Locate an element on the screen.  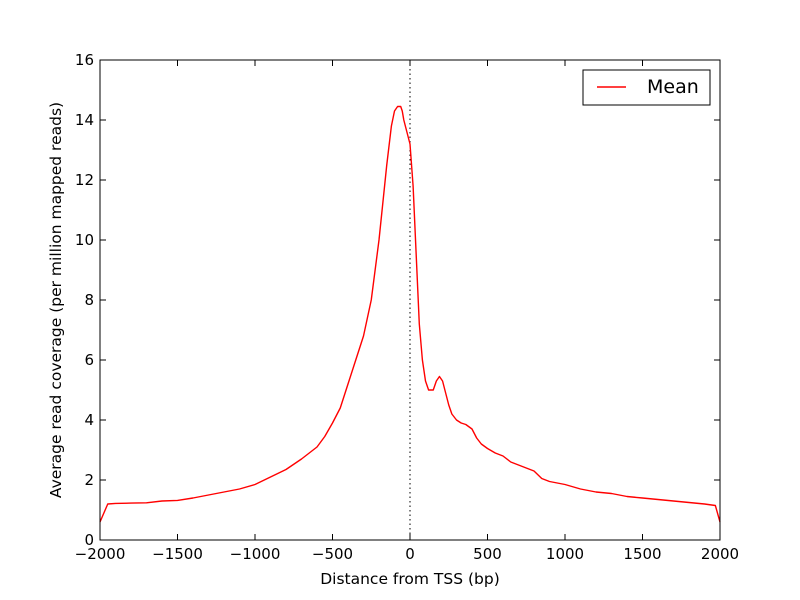
x-tick-label: −1500 is located at coordinates (177, 554).